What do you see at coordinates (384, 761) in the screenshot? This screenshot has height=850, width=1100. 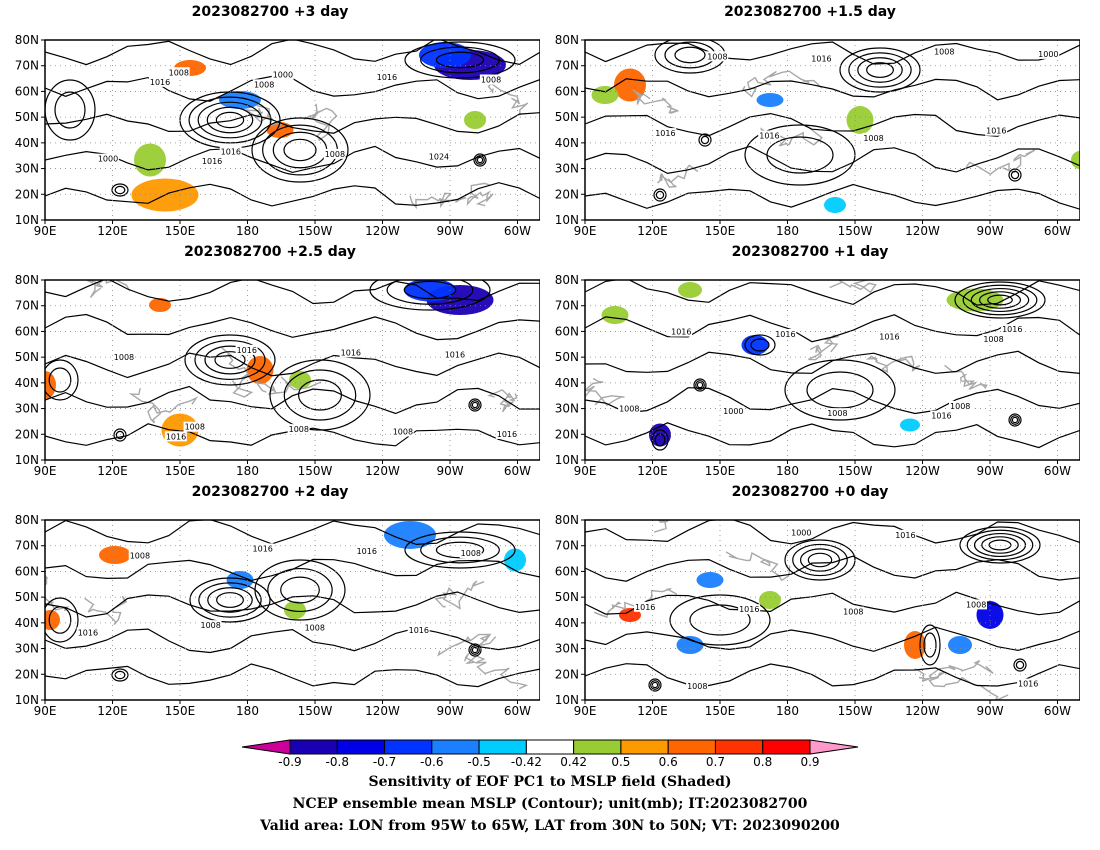 I see `colorbar-tick-label: -0.7` at bounding box center [384, 761].